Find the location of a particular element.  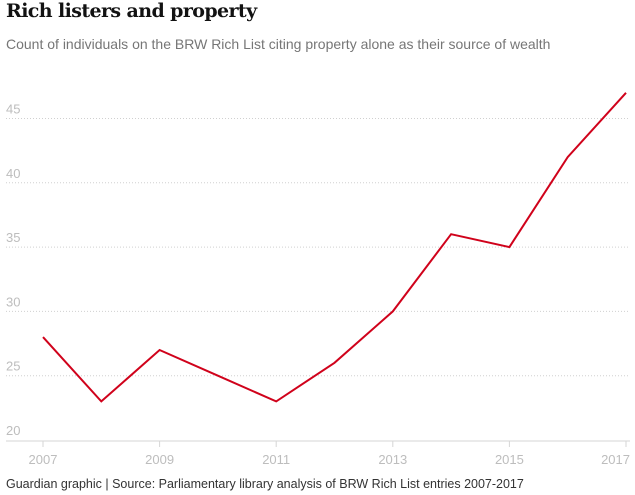

x-tick-label: 2015 is located at coordinates (509, 459).